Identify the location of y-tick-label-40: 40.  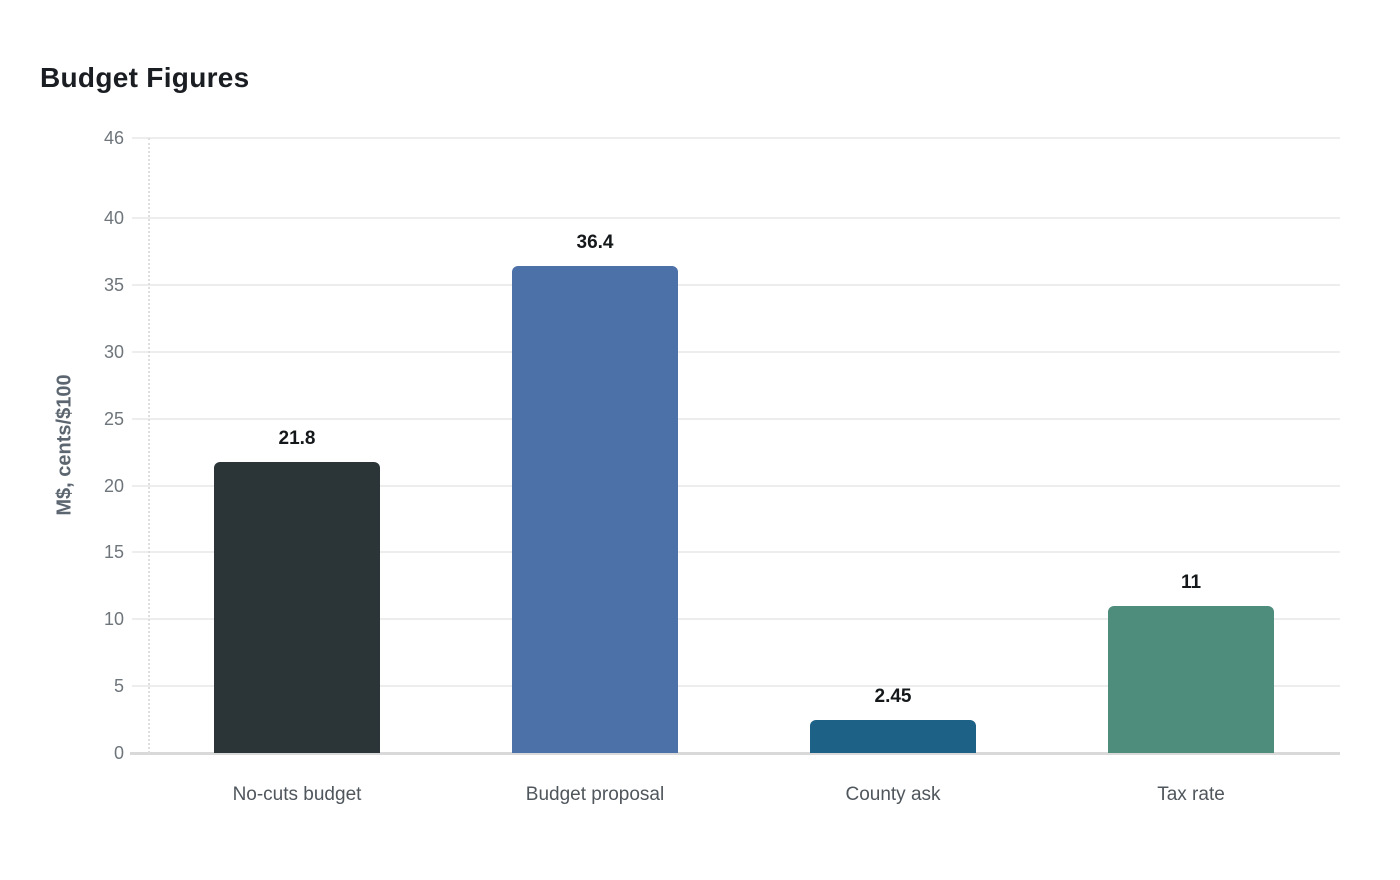
(113, 218).